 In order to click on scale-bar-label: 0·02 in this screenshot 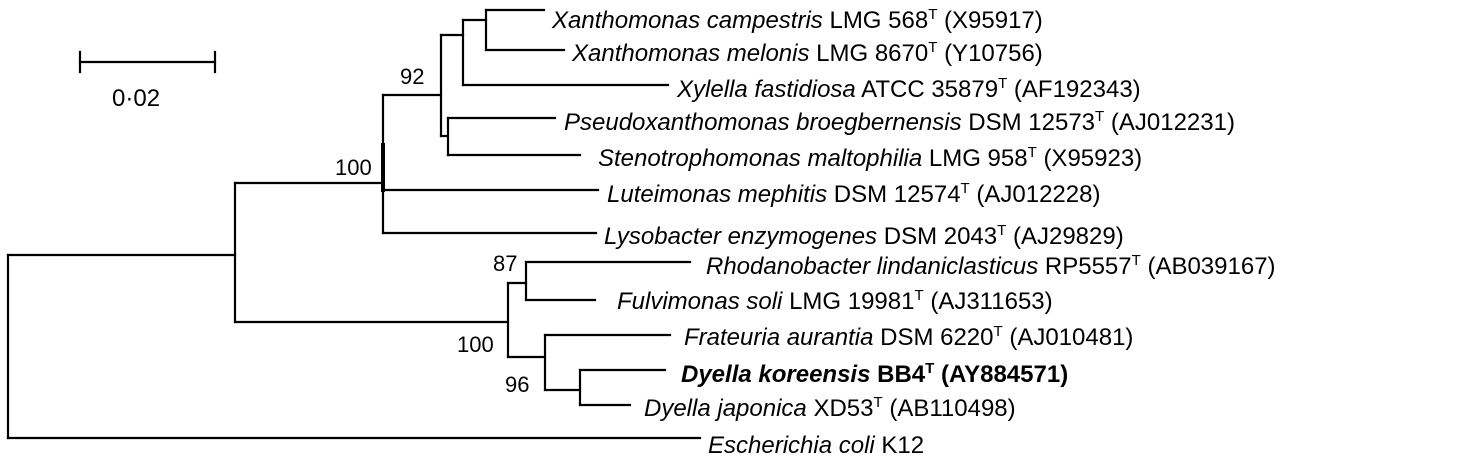, I will do `click(136, 98)`.